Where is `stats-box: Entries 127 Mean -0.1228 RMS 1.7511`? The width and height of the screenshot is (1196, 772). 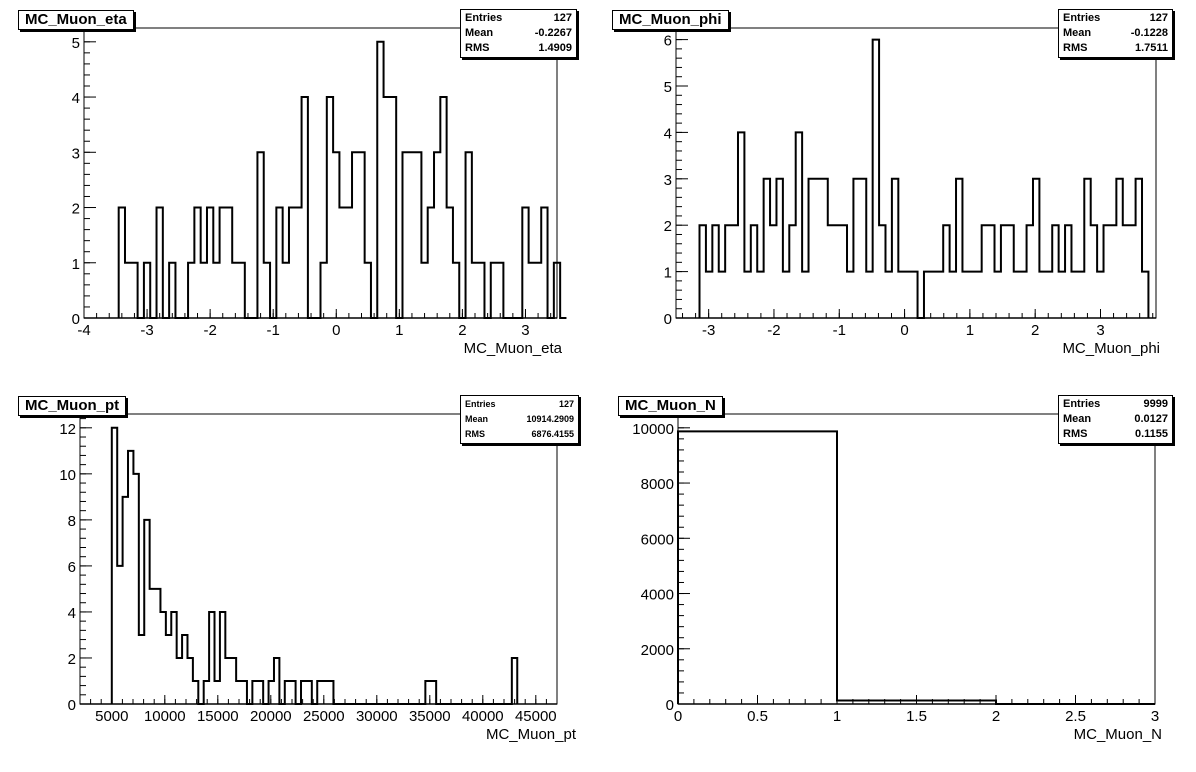 stats-box: Entries 127 Mean -0.1228 RMS 1.7511 is located at coordinates (1115, 33).